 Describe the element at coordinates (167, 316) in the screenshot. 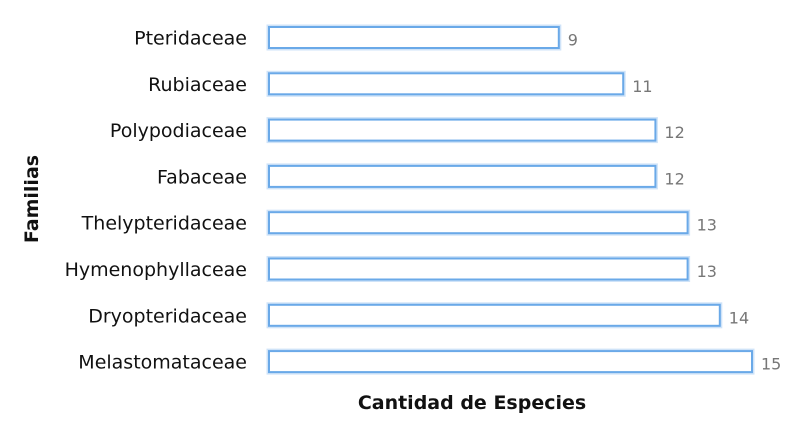

I see `category-label: Dryopteridaceae` at that location.